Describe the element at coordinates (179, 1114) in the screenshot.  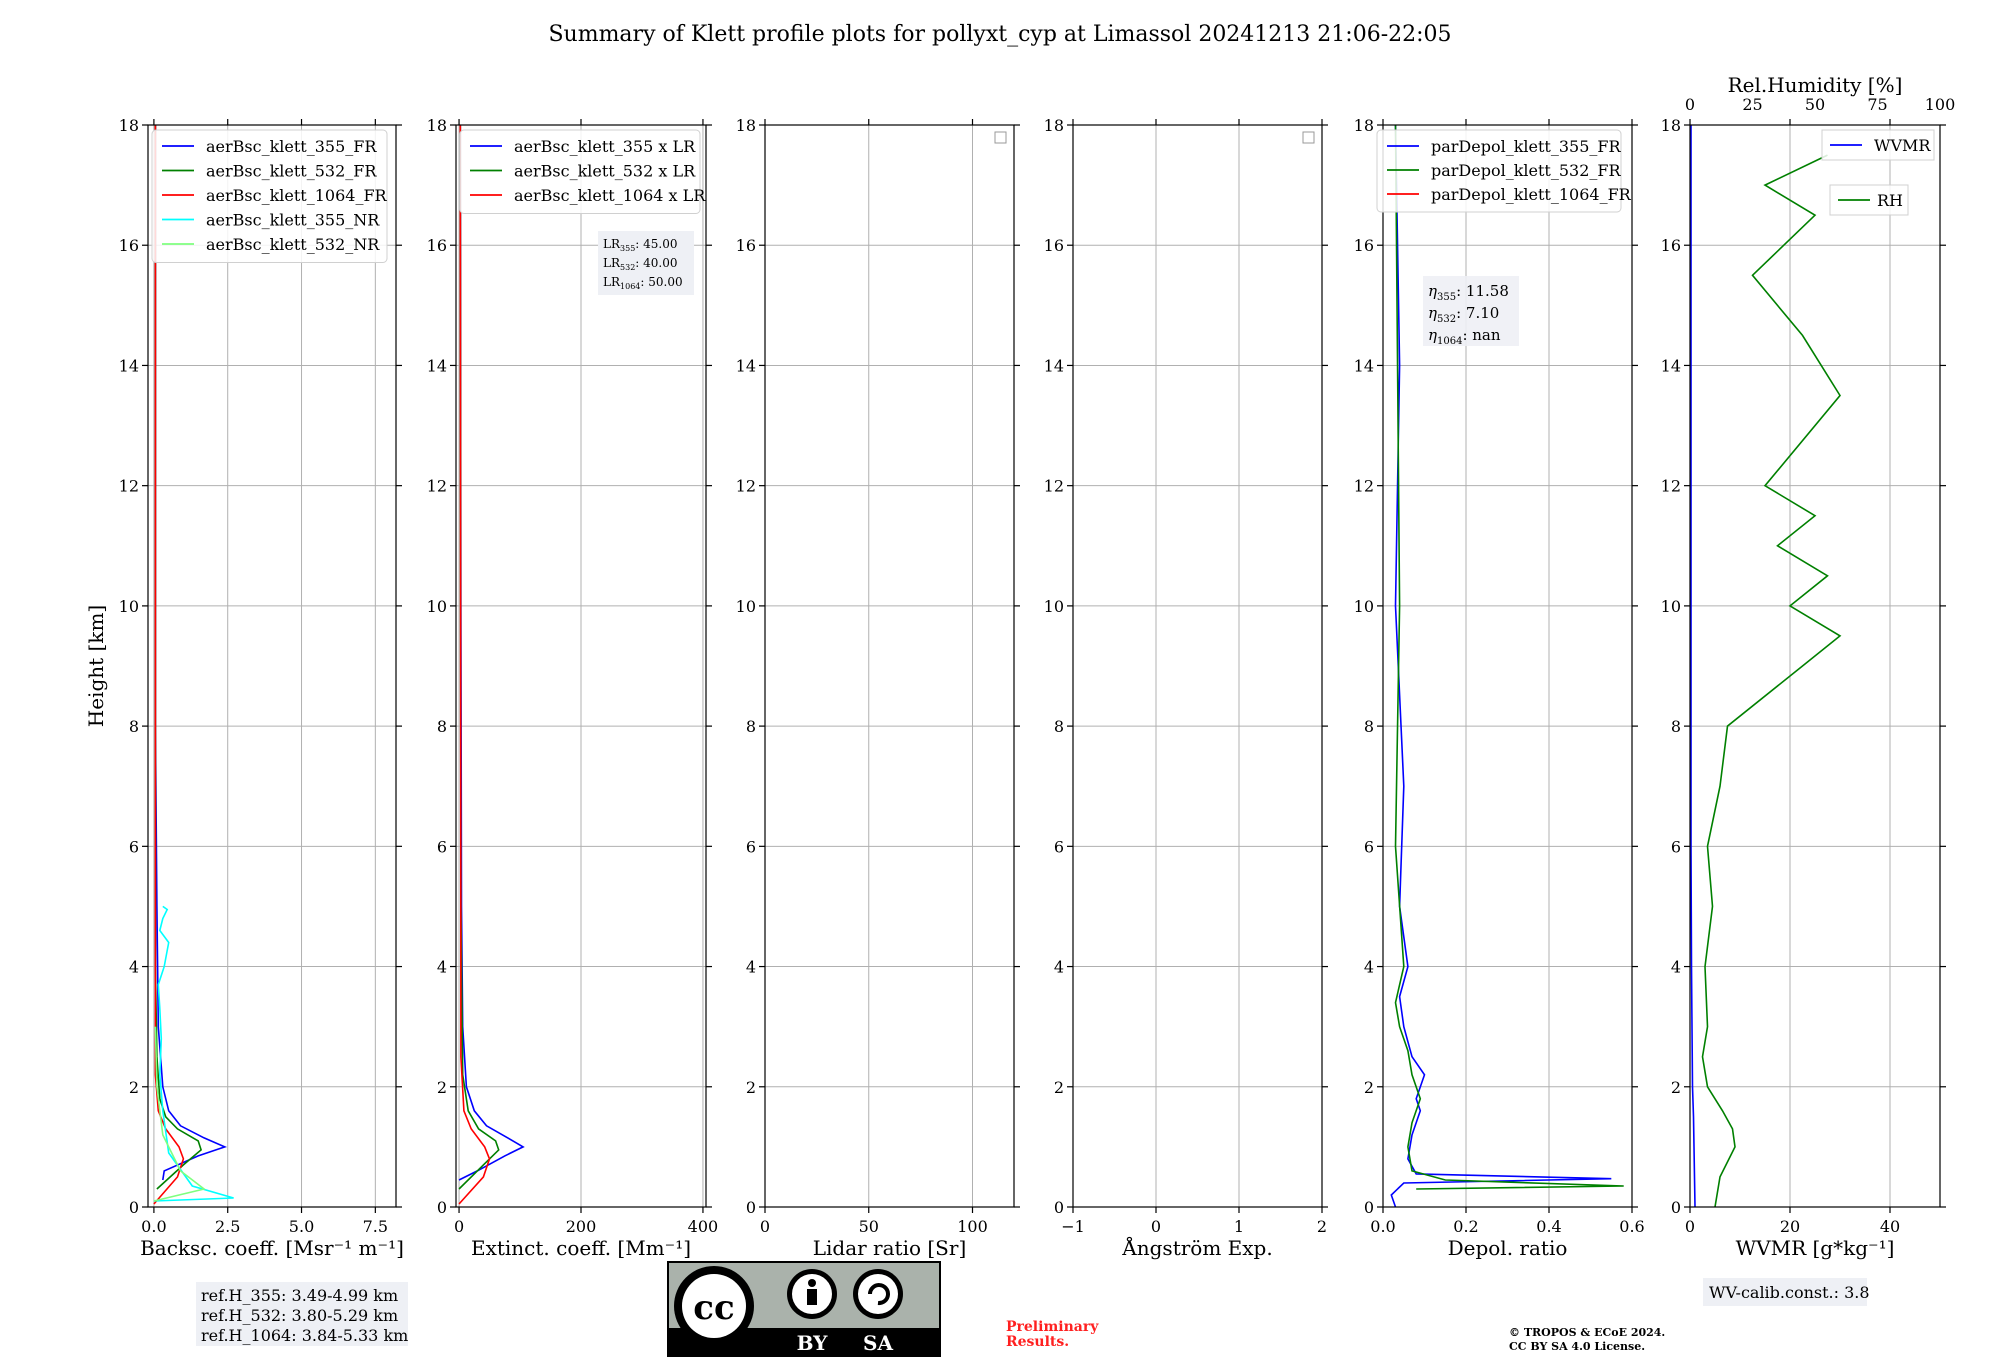
I see `series-line-aerbsc-klett-532-nr` at that location.